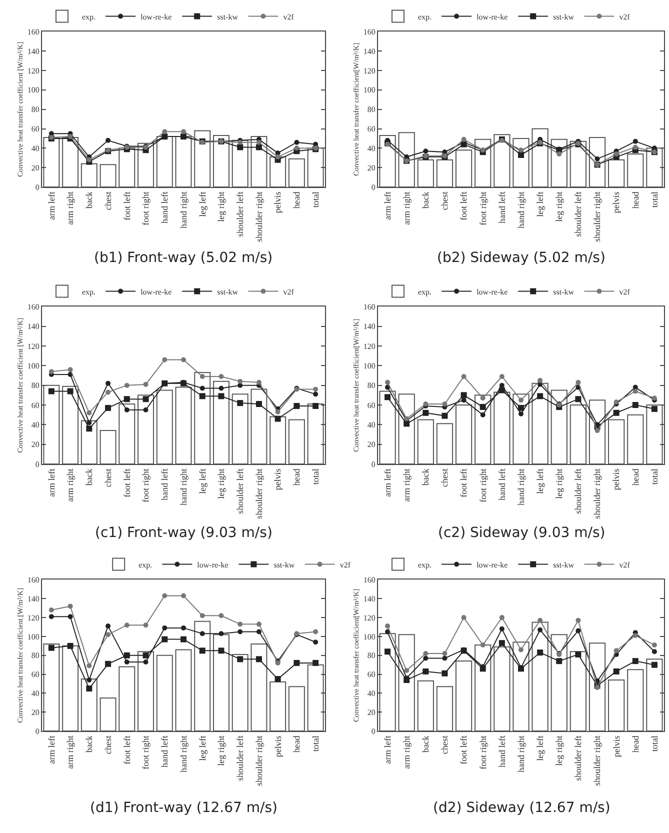  Describe the element at coordinates (425, 477) in the screenshot. I see `x-tick-label: back` at that location.